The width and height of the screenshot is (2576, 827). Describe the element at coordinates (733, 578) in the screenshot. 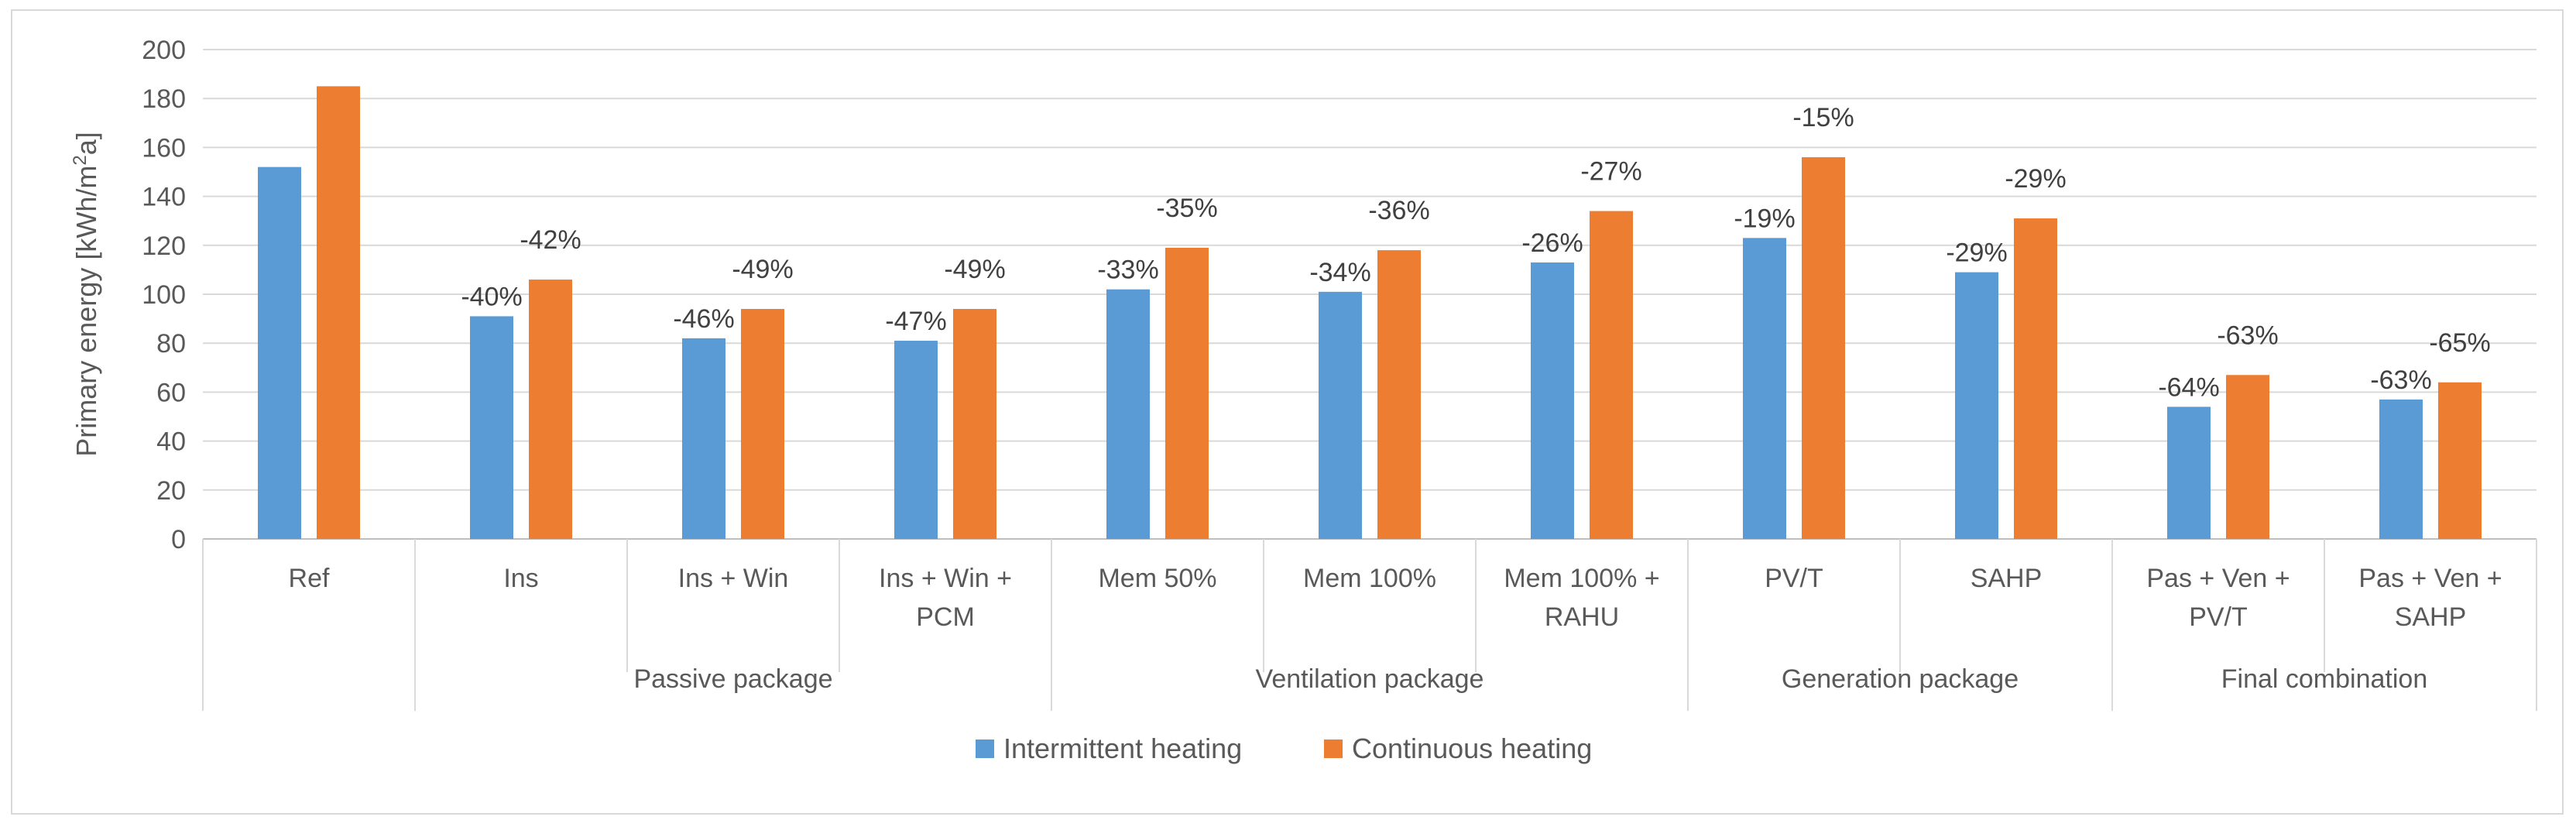

I see `category-label: Ins + Win` at that location.